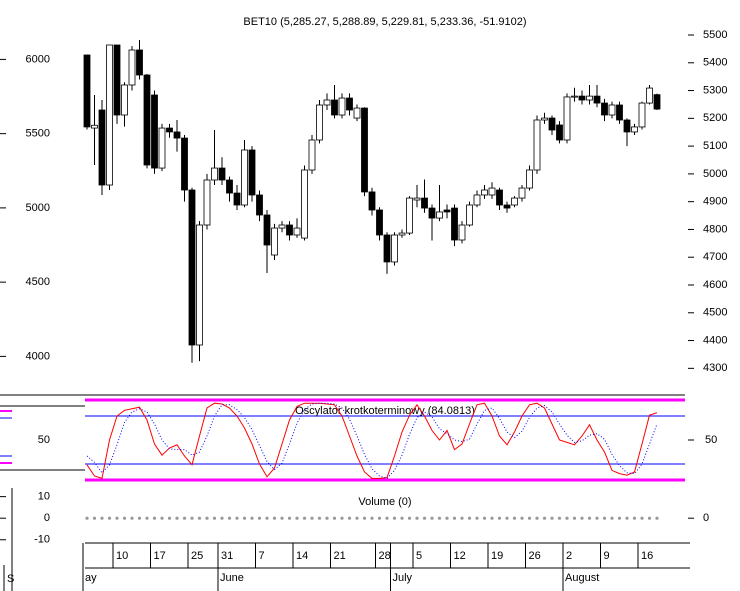 The width and height of the screenshot is (740, 591). Describe the element at coordinates (385, 556) in the screenshot. I see `x-tick-label: 28` at that location.